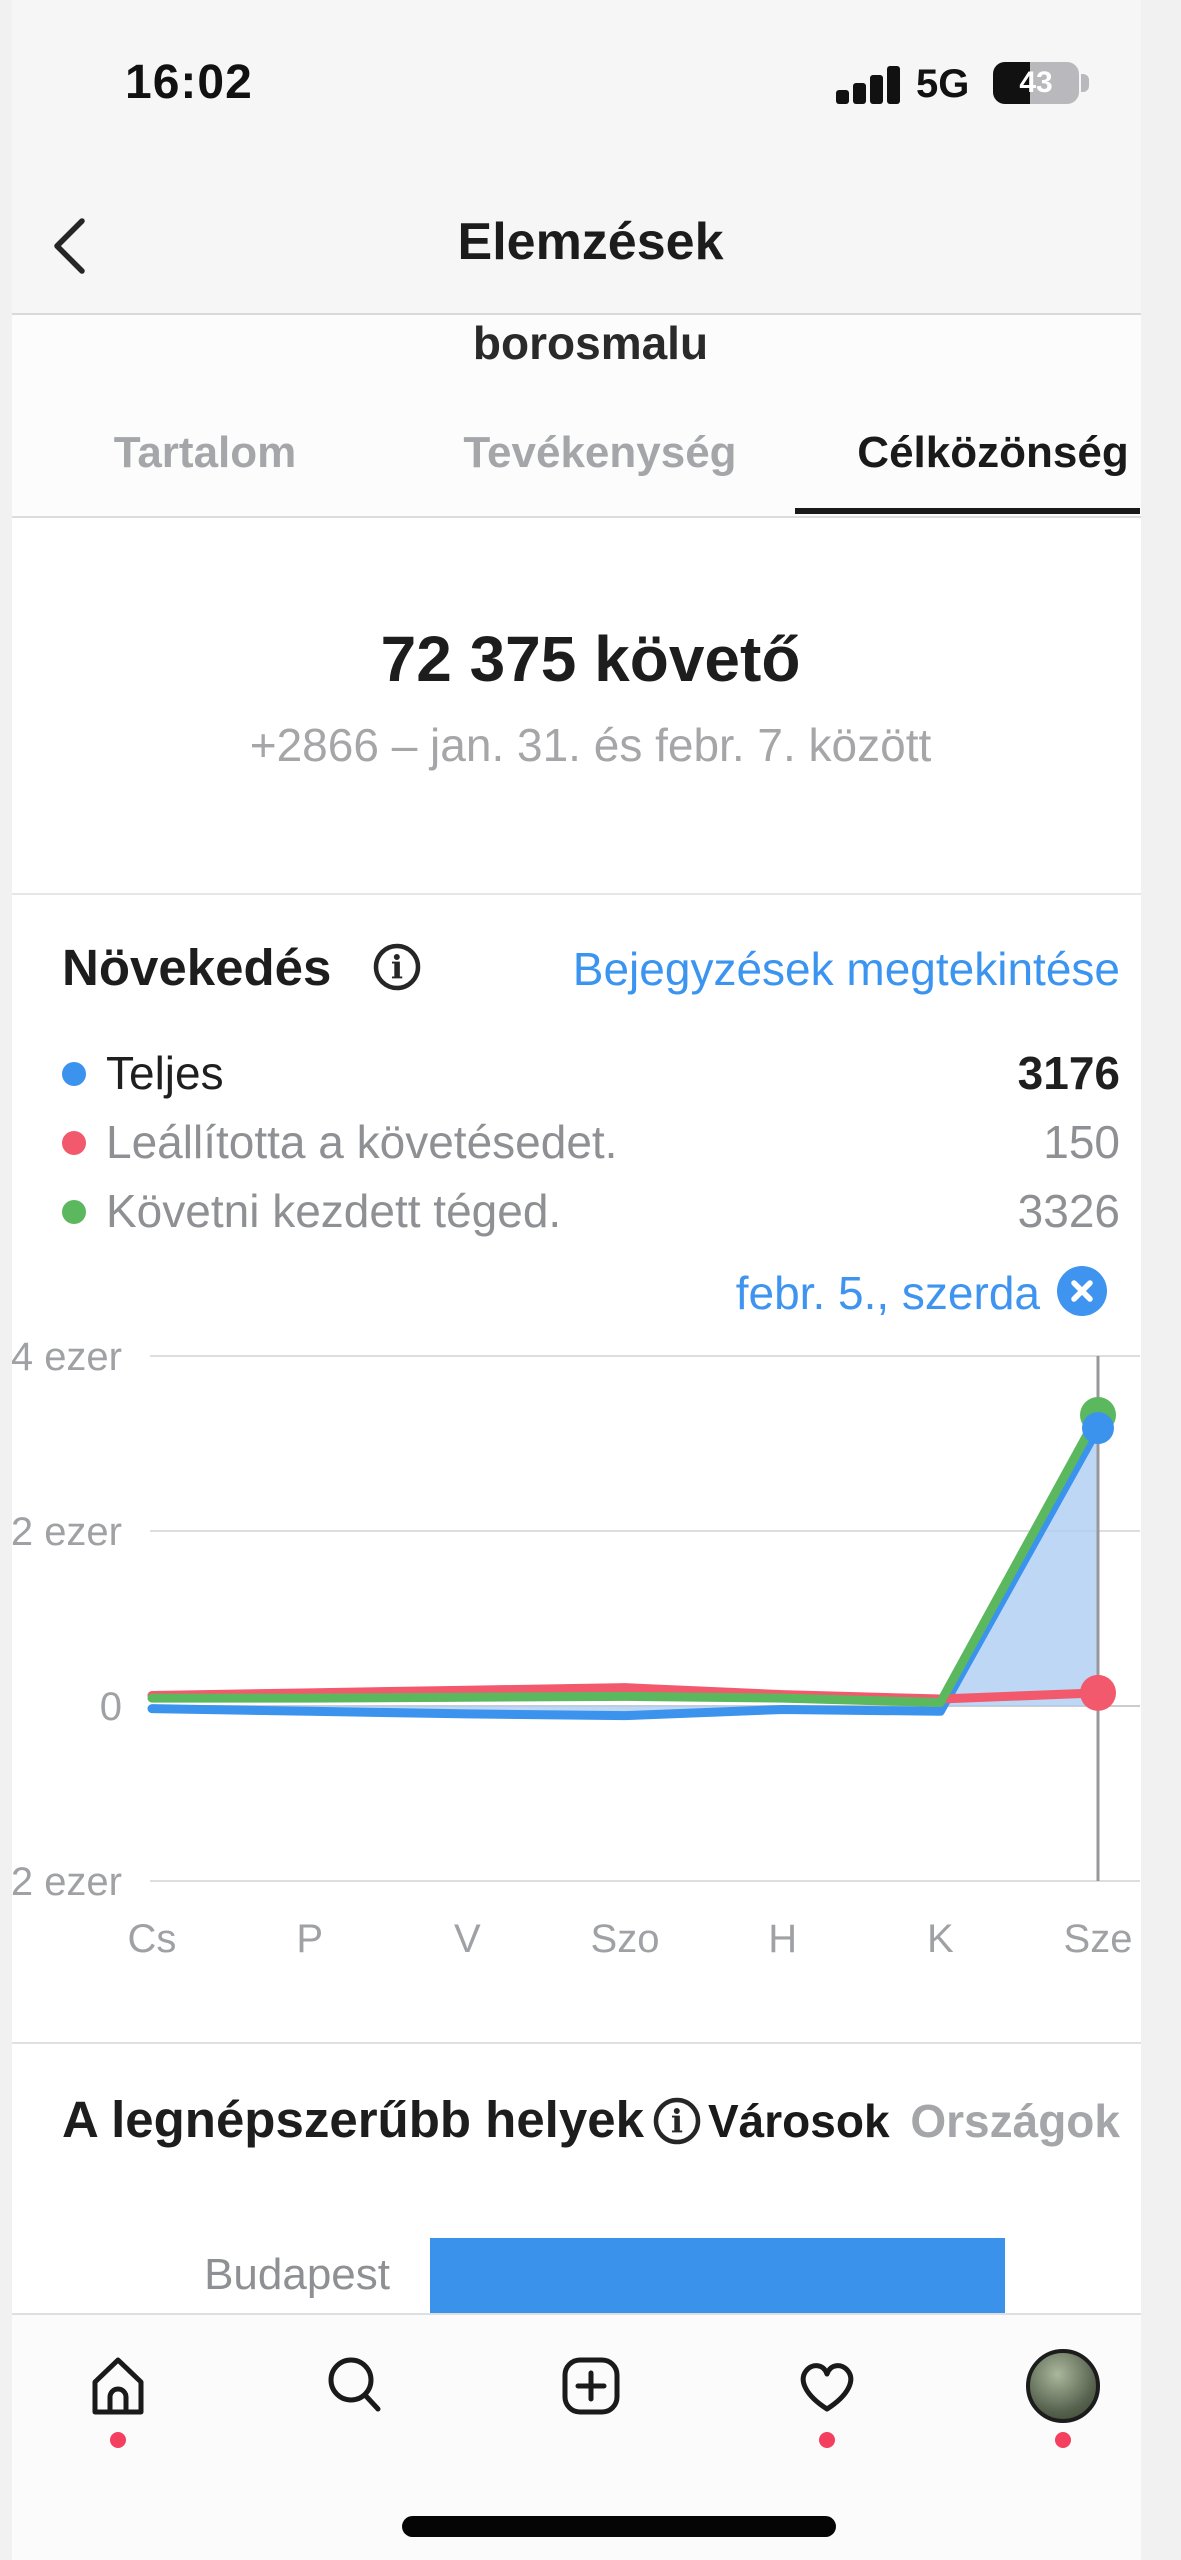 The width and height of the screenshot is (1181, 2560). I want to click on signal-strength-icon, so click(868, 83).